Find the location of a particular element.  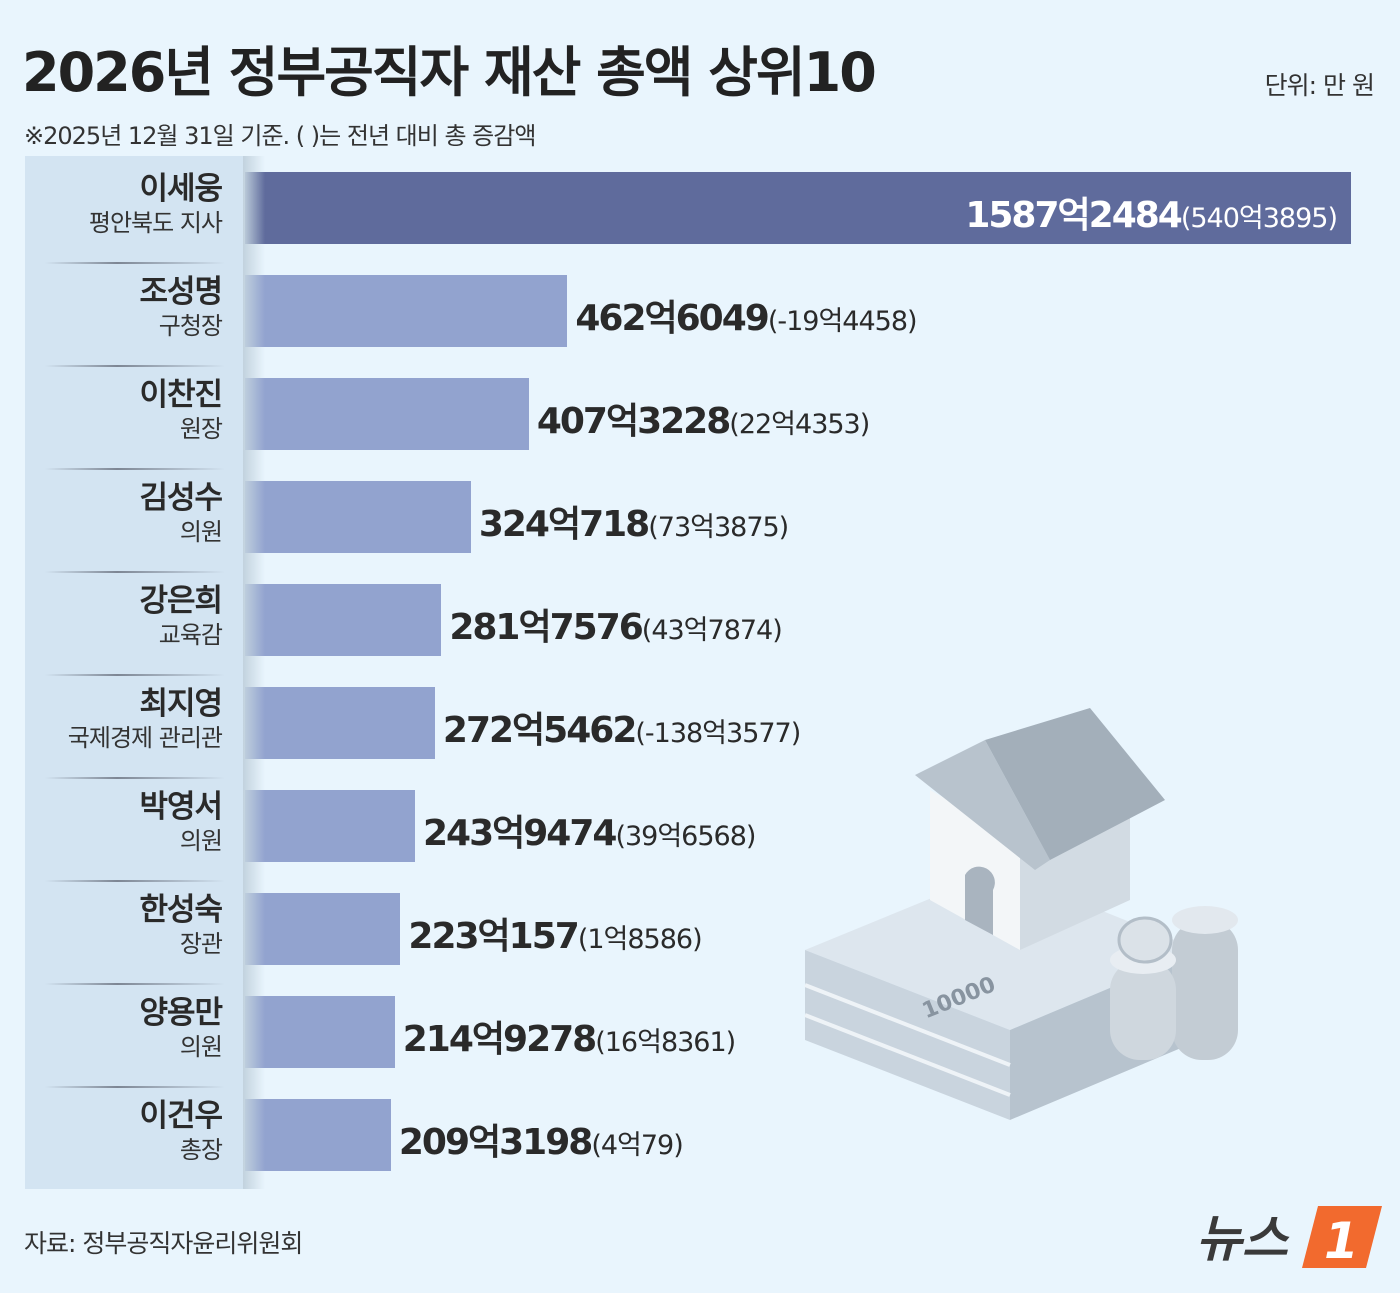

data-label: 407억3228(22억4353) is located at coordinates (703, 418).